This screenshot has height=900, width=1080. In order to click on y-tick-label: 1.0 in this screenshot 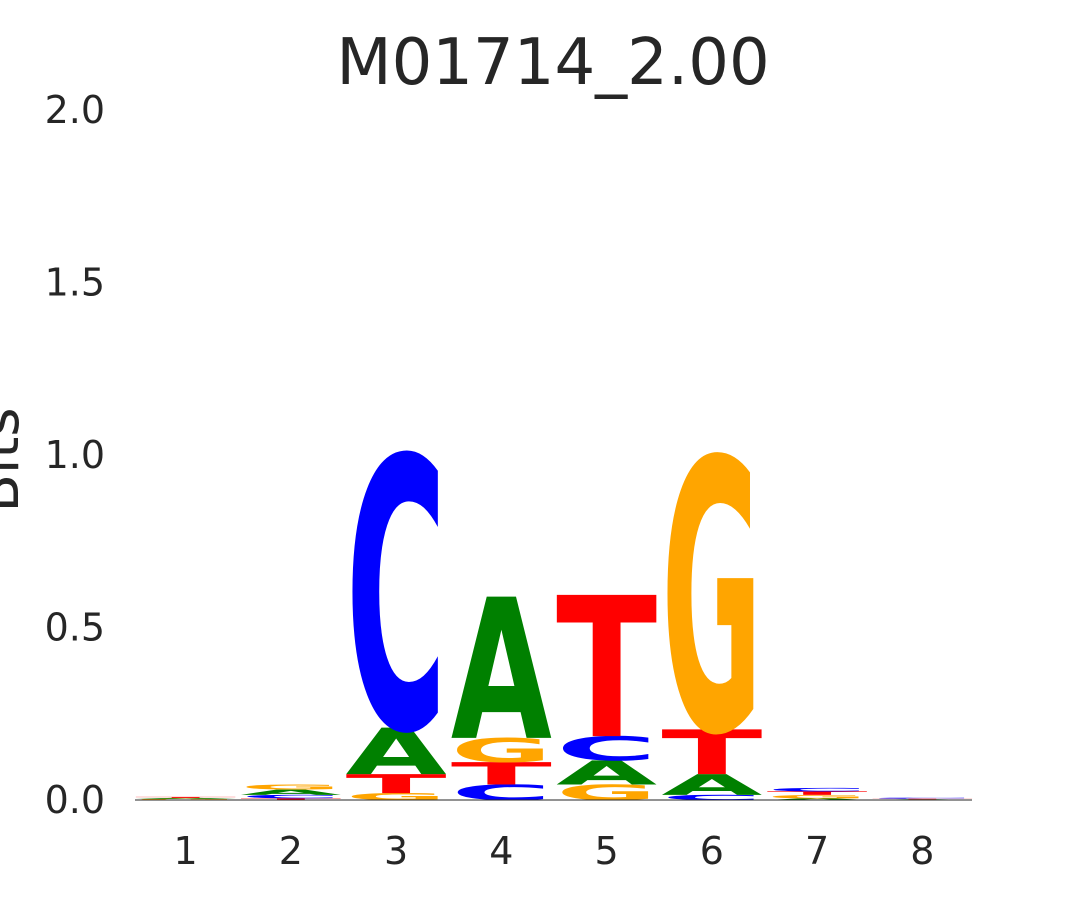, I will do `click(75, 455)`.